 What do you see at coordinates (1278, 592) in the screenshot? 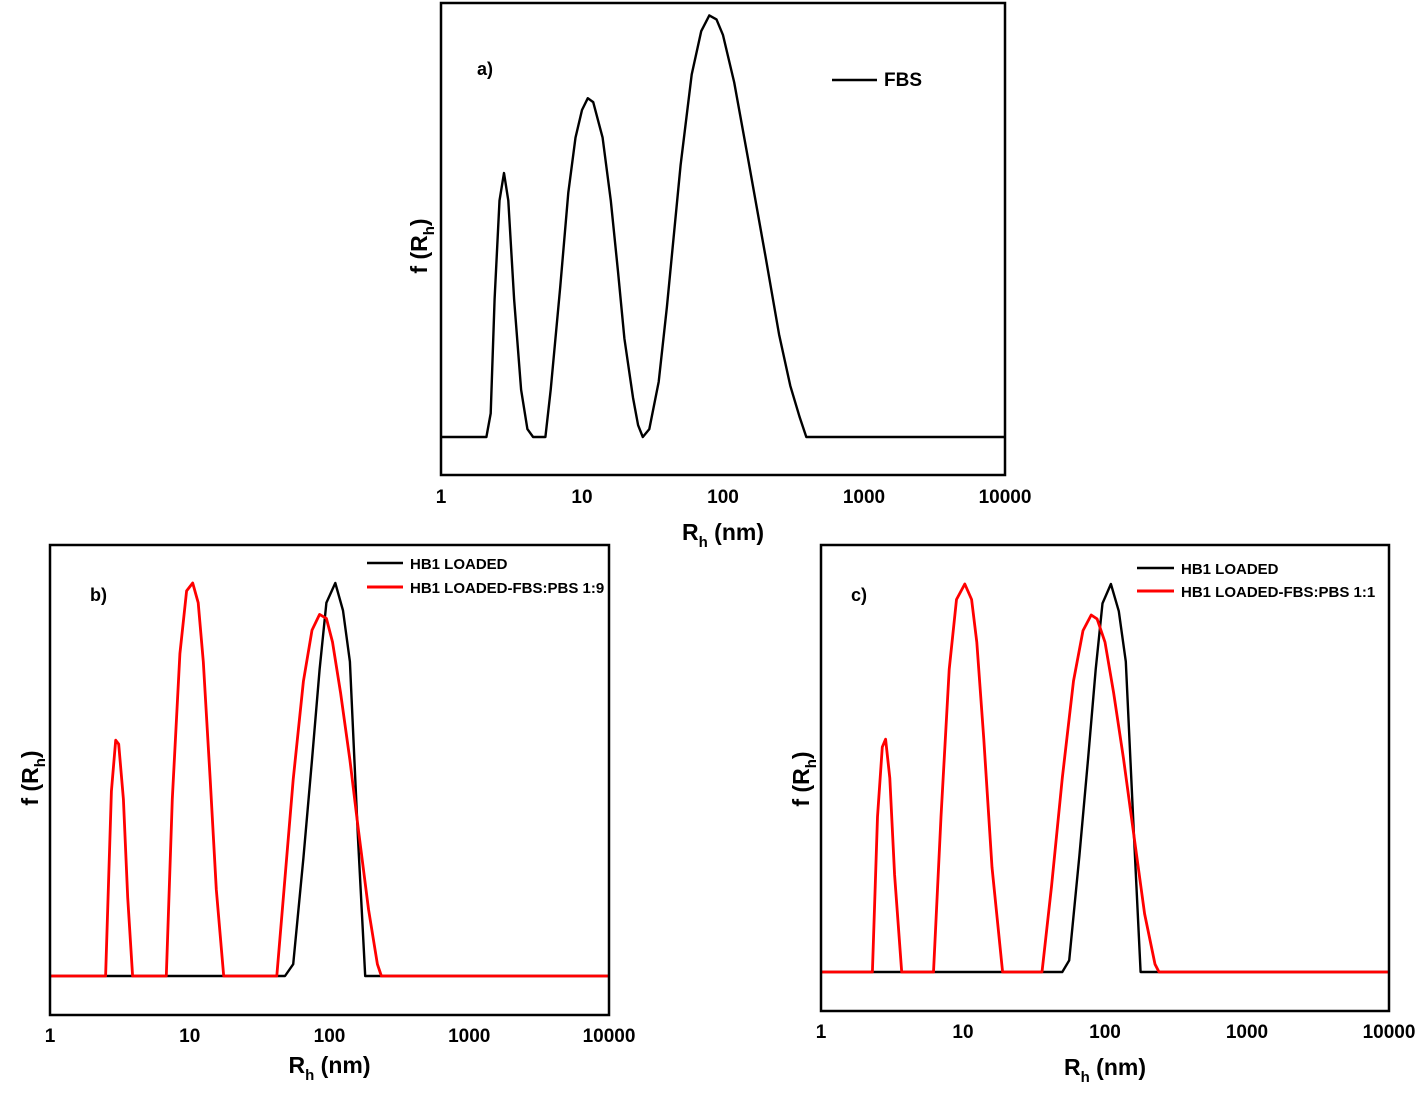
I see `legend-label-2: HB1 LOADED-FBS:PBS 1:1` at bounding box center [1278, 592].